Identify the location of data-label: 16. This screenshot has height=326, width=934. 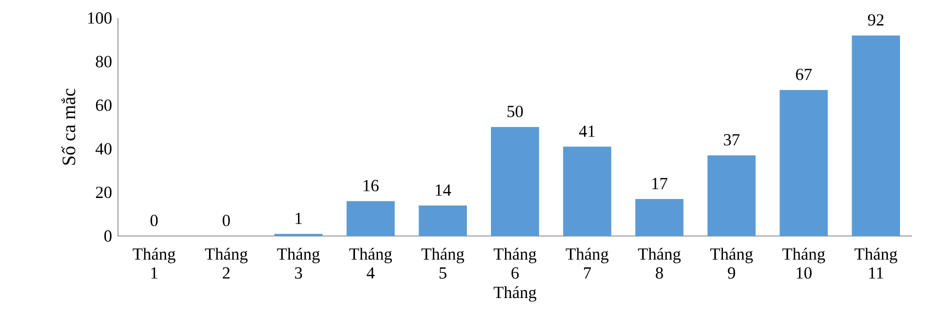
(371, 186).